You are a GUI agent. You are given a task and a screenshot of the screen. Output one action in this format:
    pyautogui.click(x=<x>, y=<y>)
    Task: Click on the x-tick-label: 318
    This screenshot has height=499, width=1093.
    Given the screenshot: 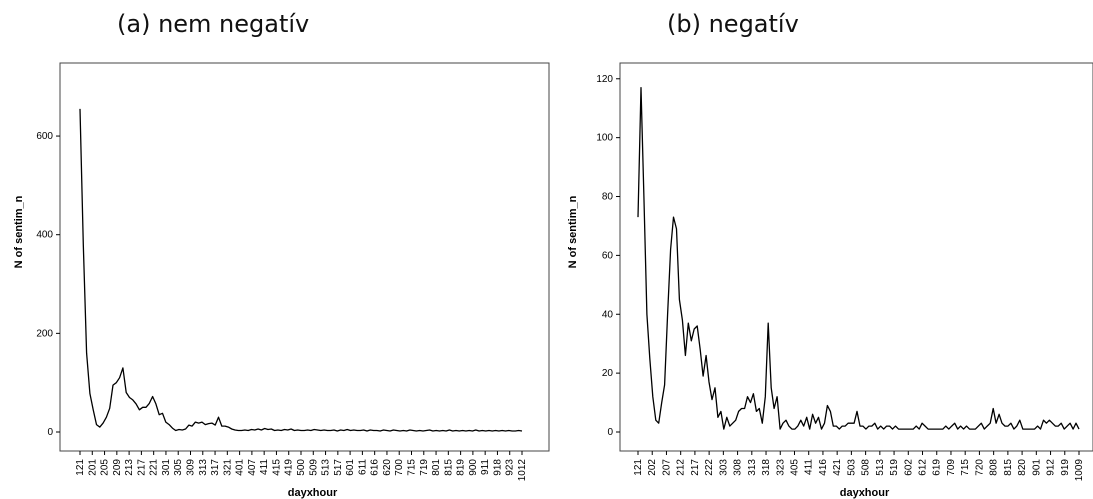 What is the action you would take?
    pyautogui.click(x=766, y=467)
    